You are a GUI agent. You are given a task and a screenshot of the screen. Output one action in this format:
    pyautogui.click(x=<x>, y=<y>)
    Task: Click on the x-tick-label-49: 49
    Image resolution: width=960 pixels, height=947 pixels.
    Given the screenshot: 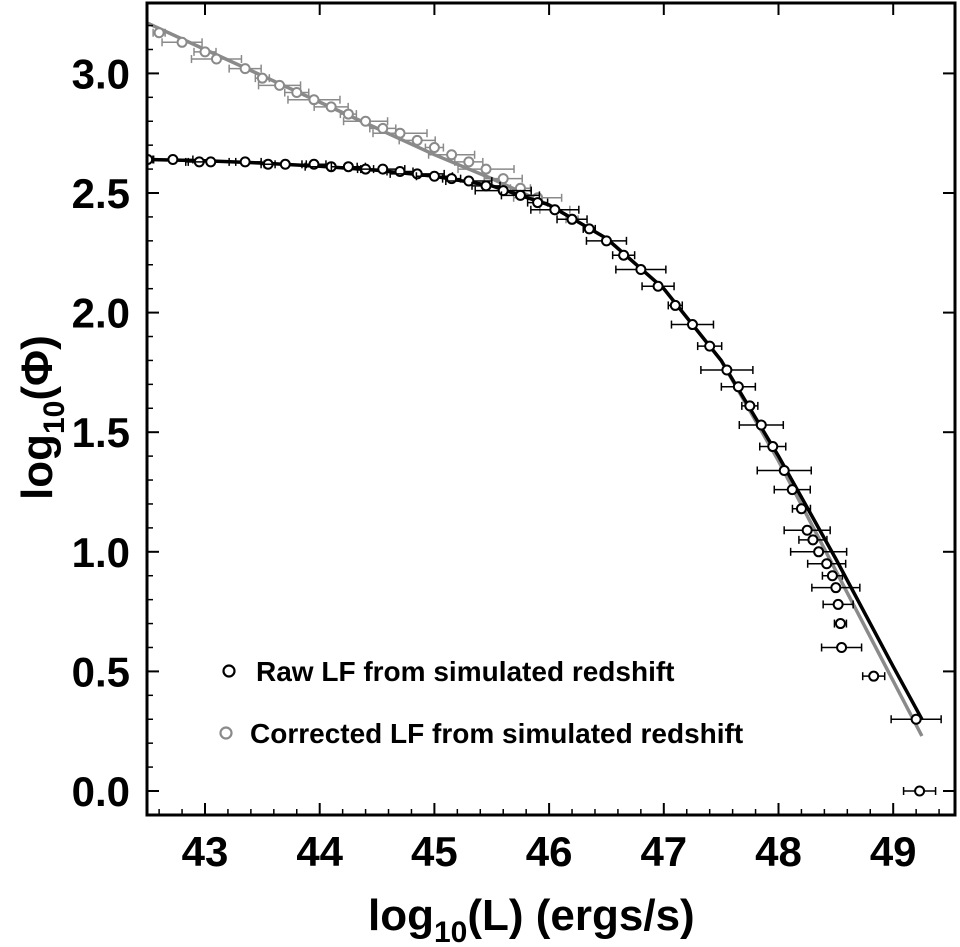 What is the action you would take?
    pyautogui.click(x=893, y=851)
    